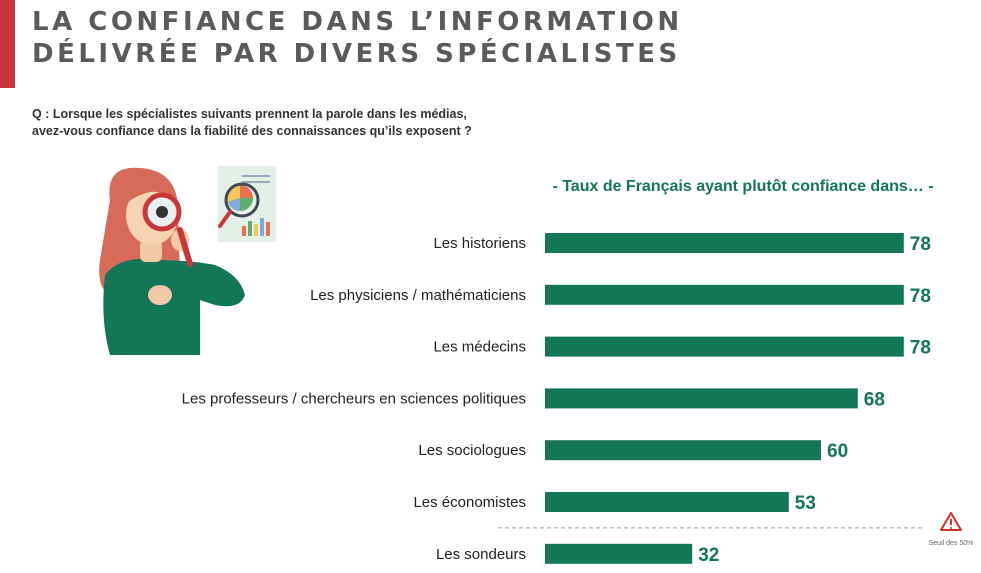  What do you see at coordinates (7, 44) in the screenshot?
I see `accent-bar` at bounding box center [7, 44].